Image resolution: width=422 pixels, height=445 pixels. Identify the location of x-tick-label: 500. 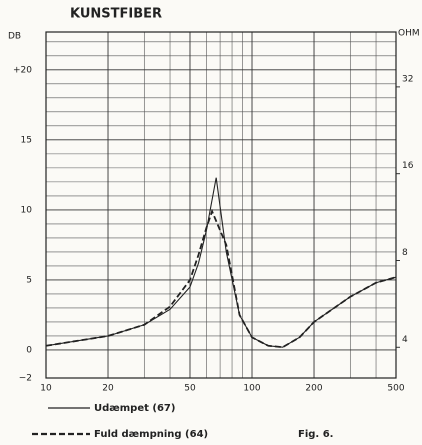
(395, 389).